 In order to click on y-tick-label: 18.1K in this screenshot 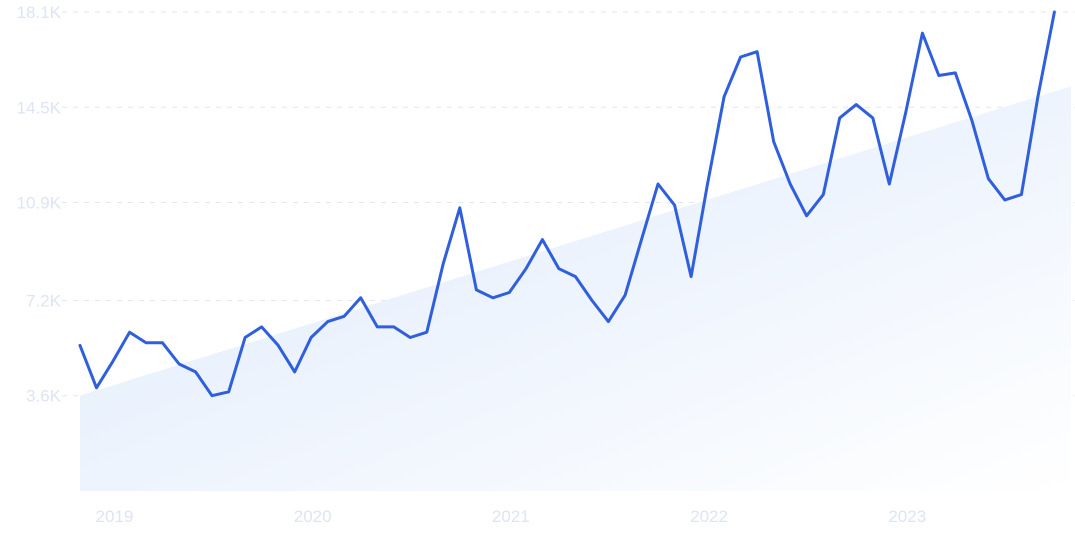, I will do `click(39, 12)`.